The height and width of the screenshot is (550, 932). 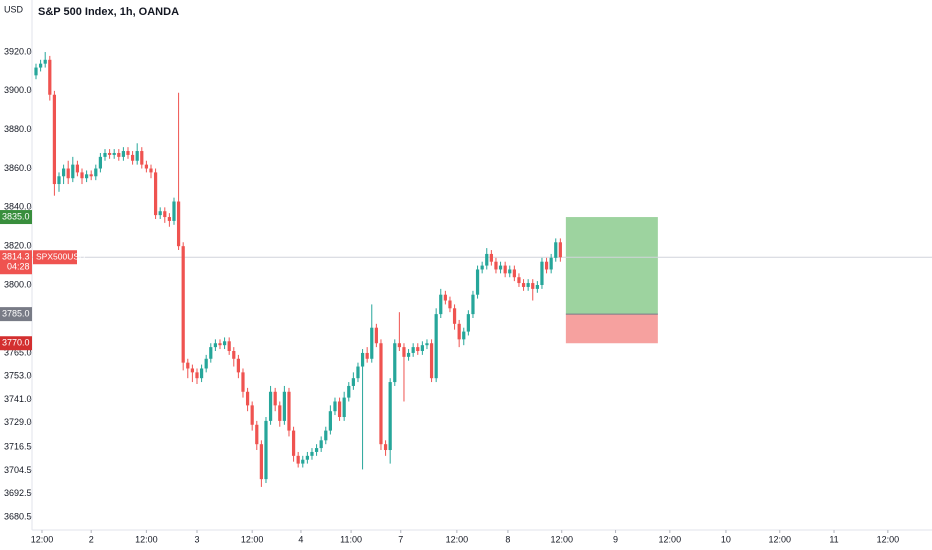 What do you see at coordinates (18, 399) in the screenshot?
I see `y-tick-label: 3741.0` at bounding box center [18, 399].